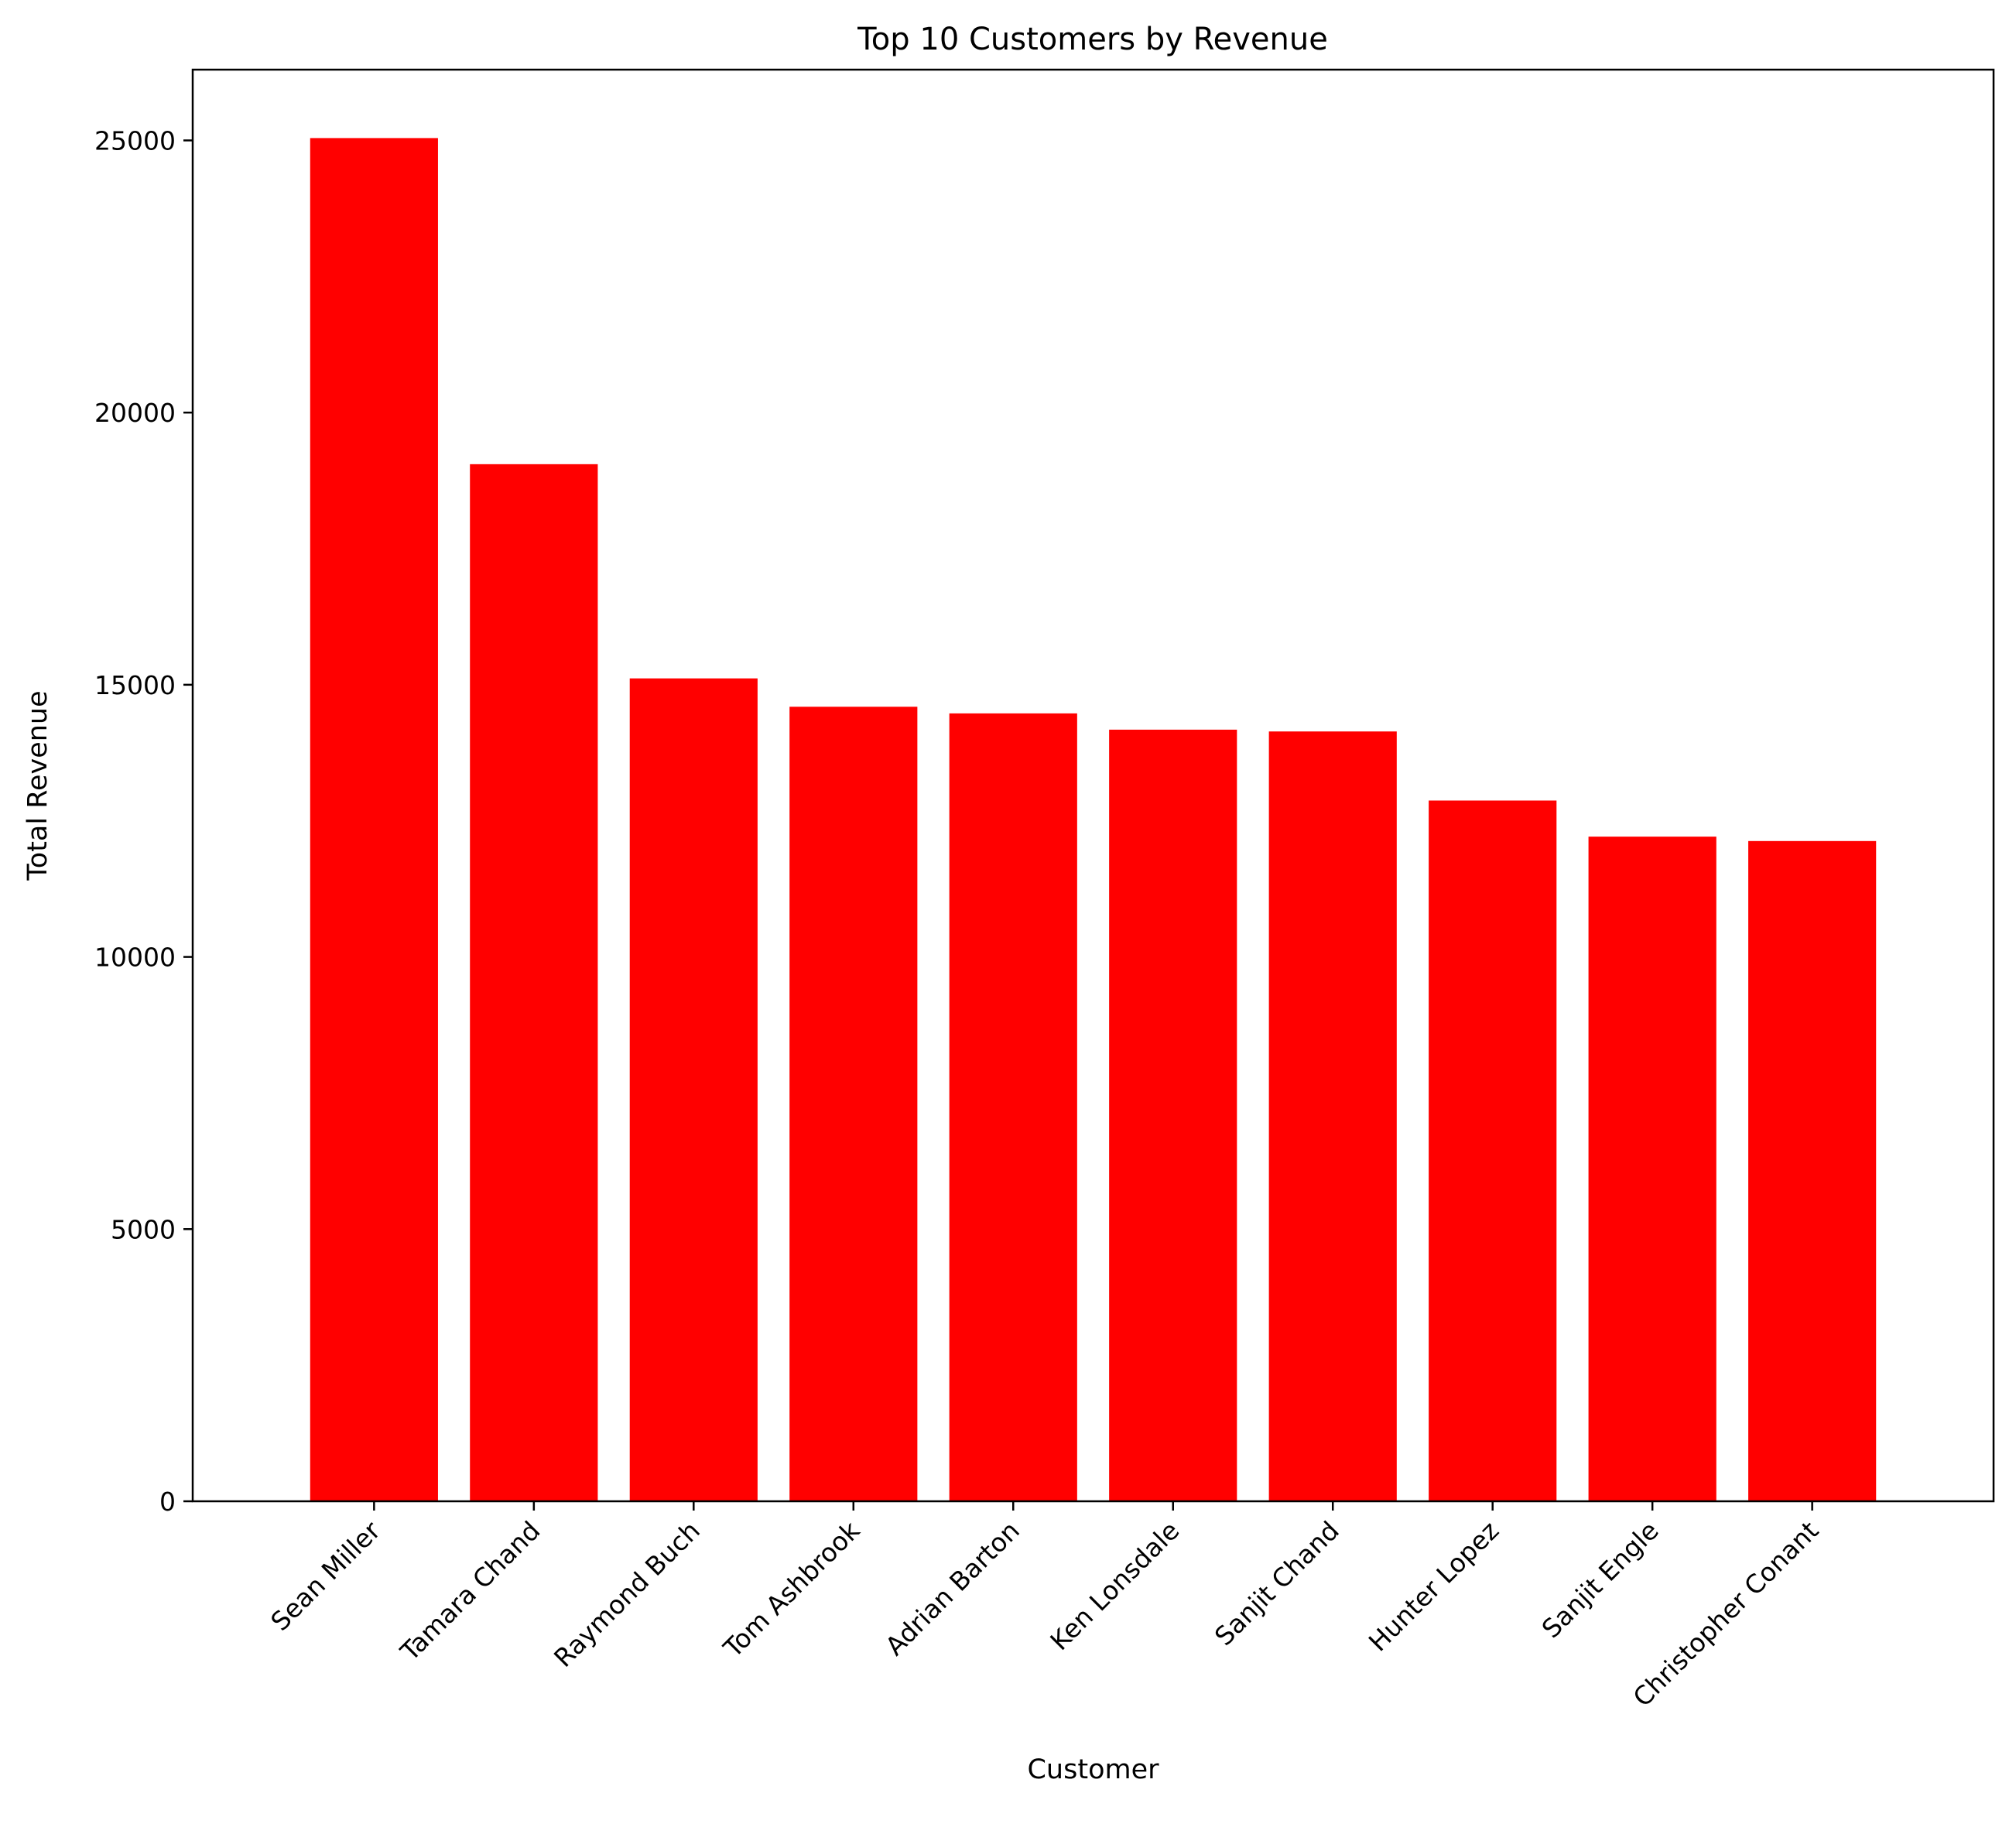  Describe the element at coordinates (1013, 1107) in the screenshot. I see `bar-adrian-barton` at that location.